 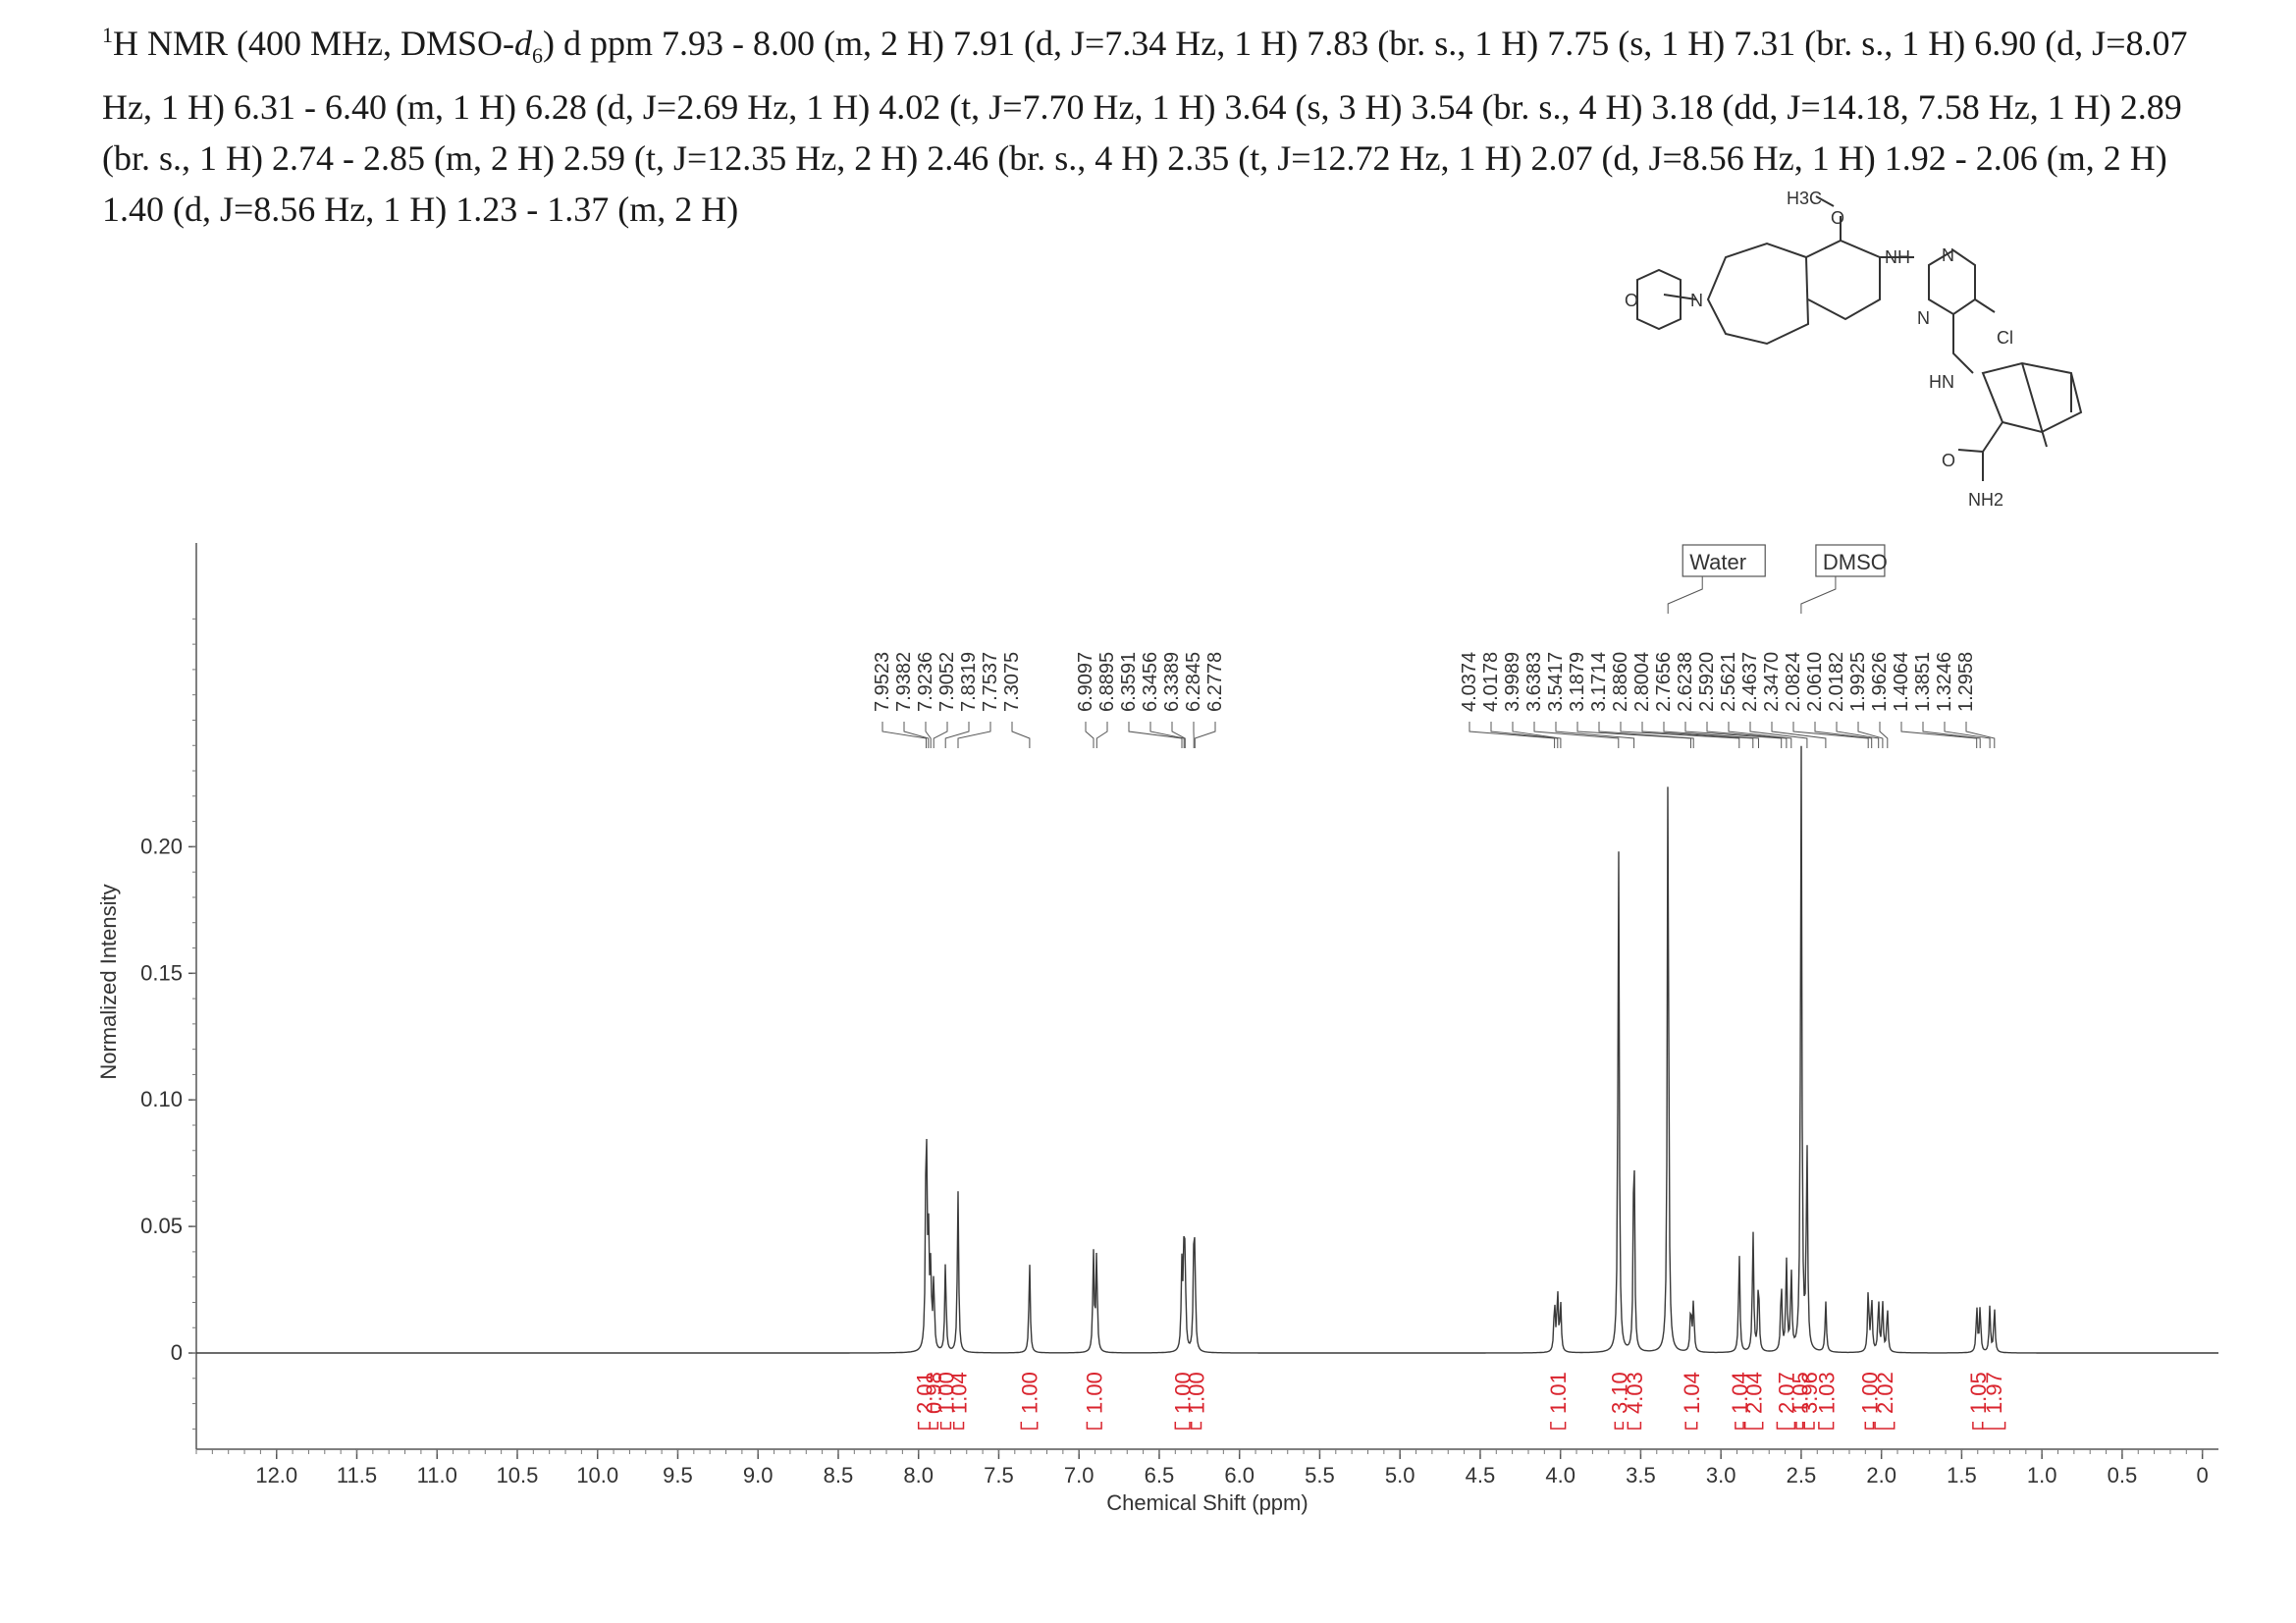 I want to click on solvent-annotations: Water DMSO, so click(x=1777, y=579).